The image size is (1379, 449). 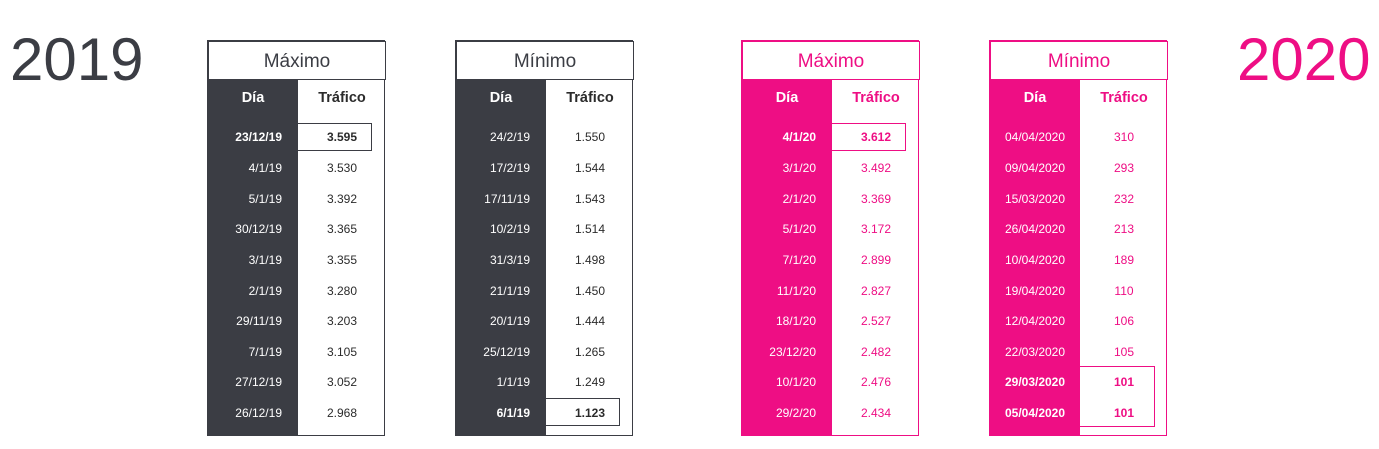 What do you see at coordinates (77, 59) in the screenshot?
I see `year-2019-label: 2019` at bounding box center [77, 59].